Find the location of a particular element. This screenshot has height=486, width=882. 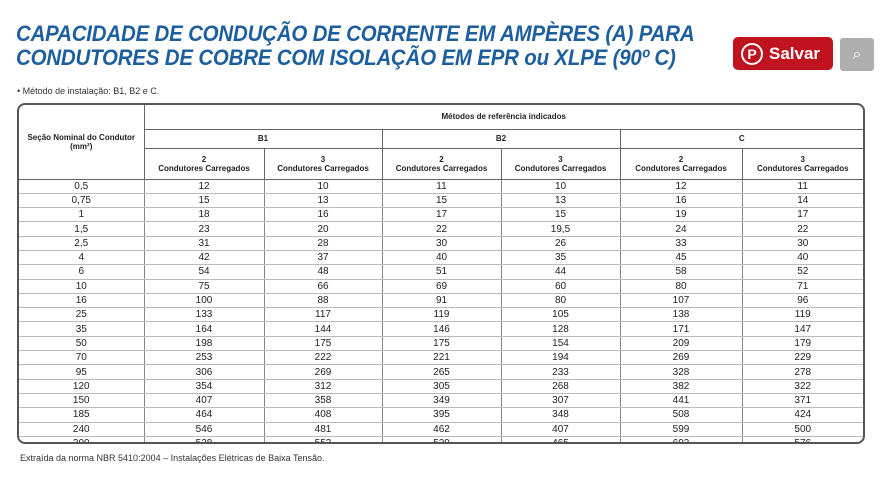

section-cell: 35 is located at coordinates (81, 329).